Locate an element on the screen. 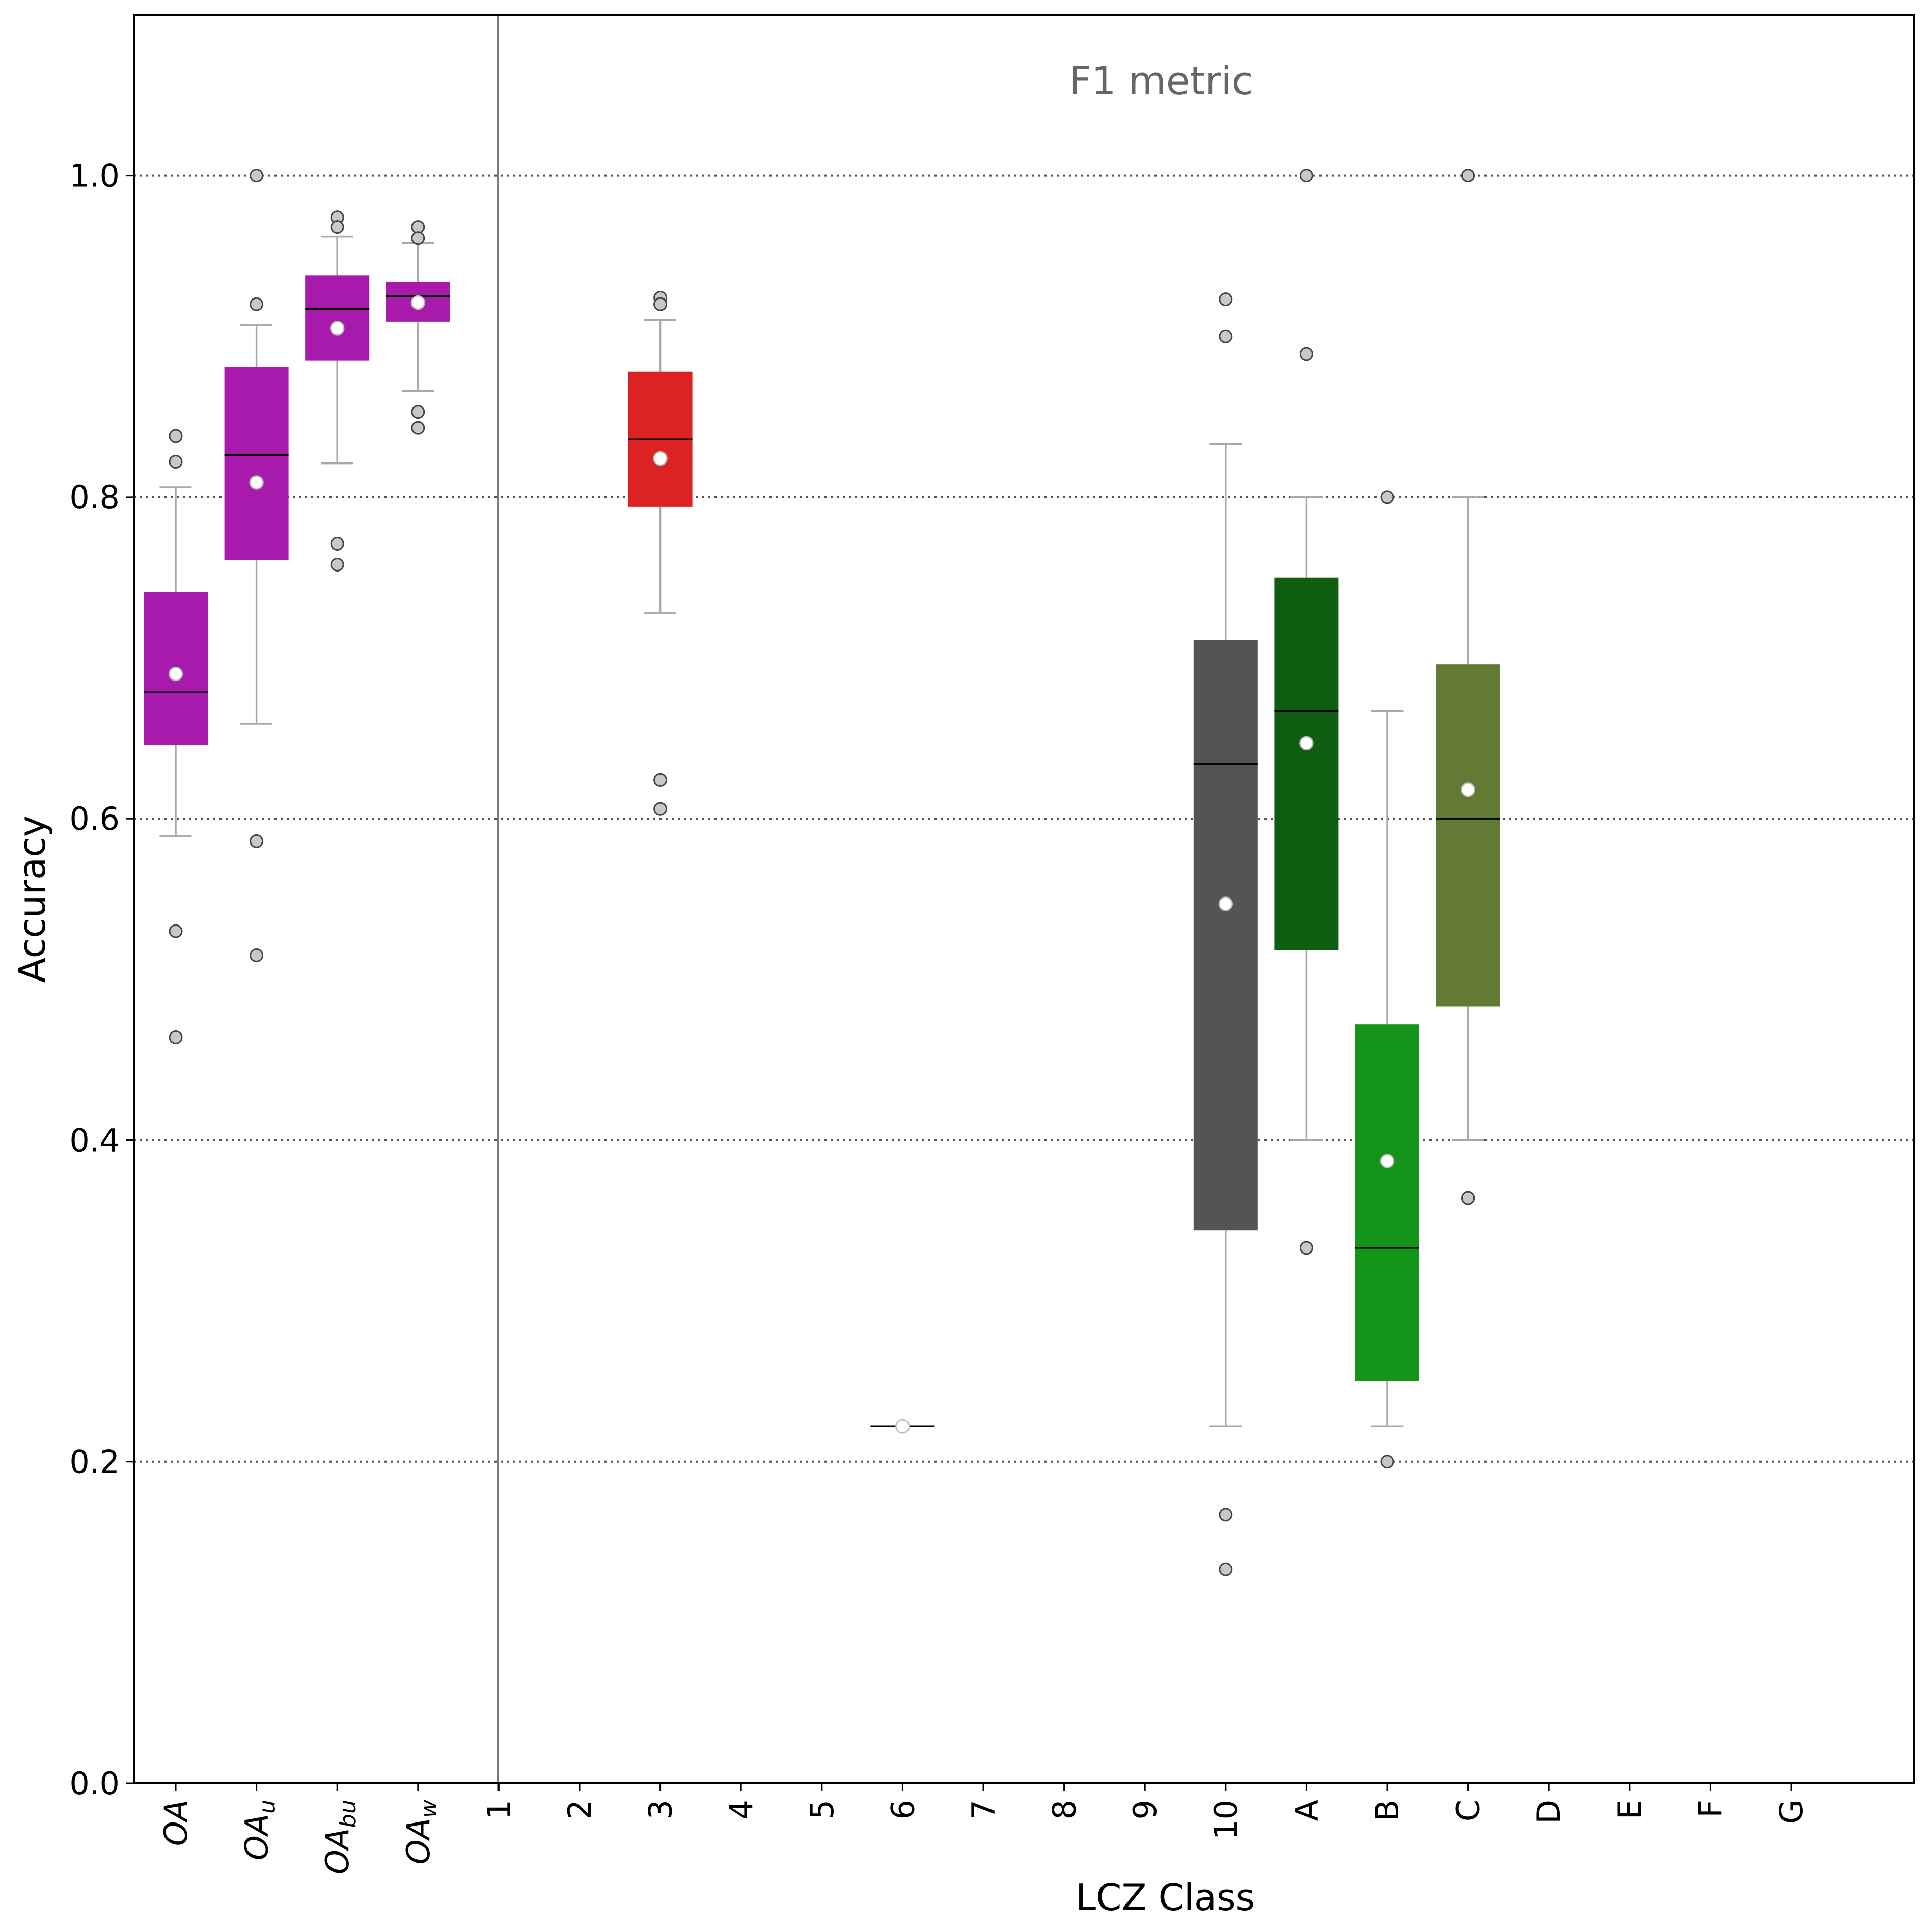  box-a is located at coordinates (1306, 712).